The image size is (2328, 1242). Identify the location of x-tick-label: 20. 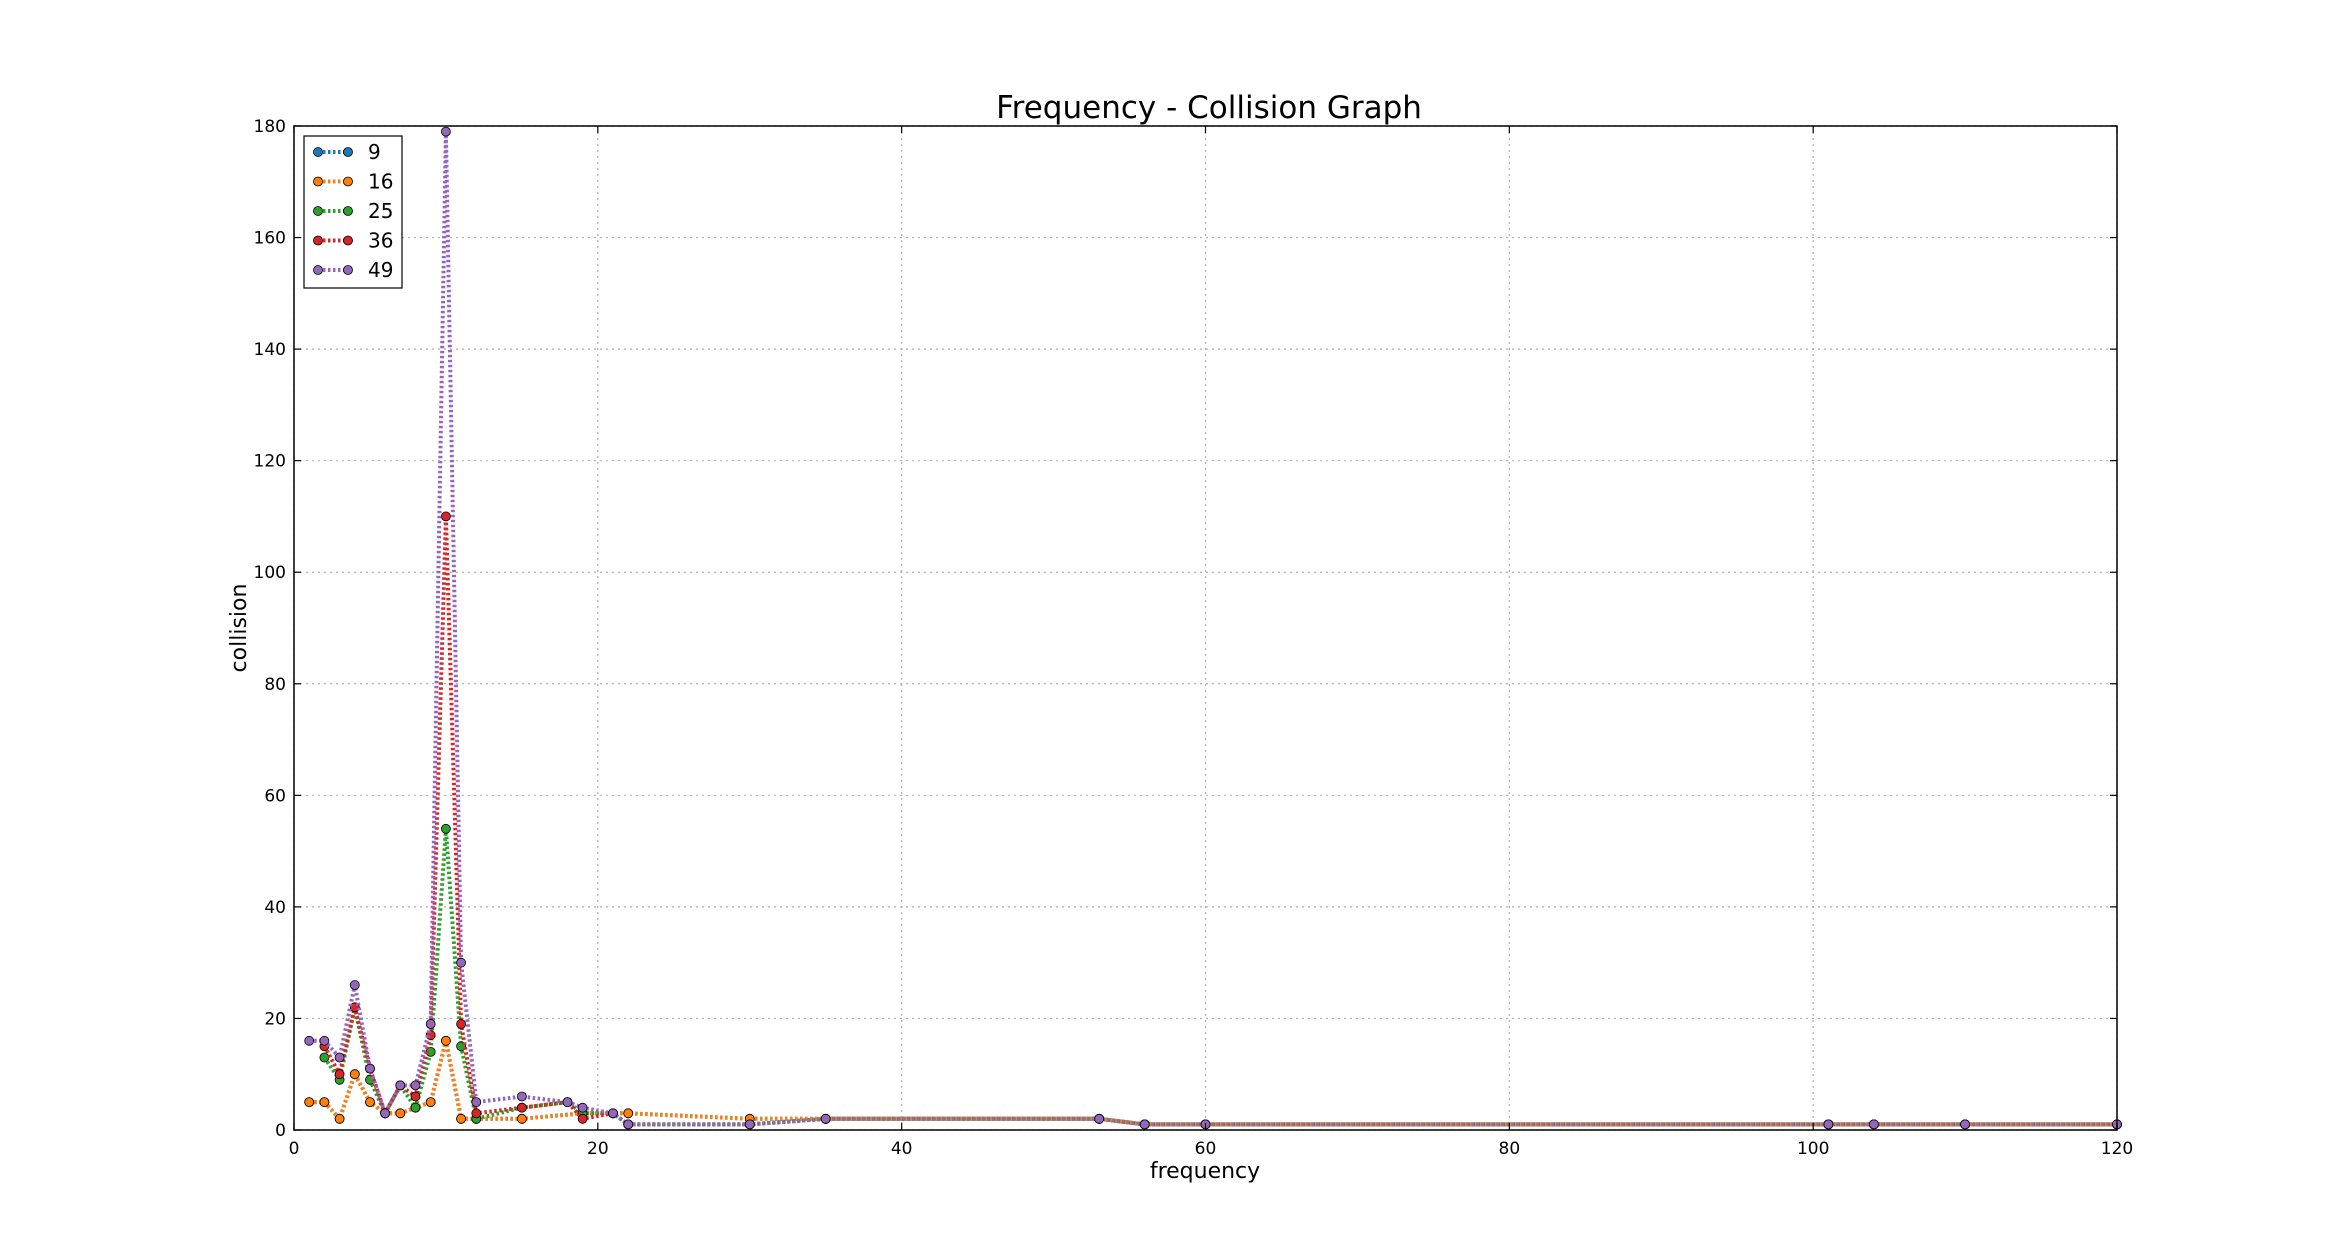
(598, 1149).